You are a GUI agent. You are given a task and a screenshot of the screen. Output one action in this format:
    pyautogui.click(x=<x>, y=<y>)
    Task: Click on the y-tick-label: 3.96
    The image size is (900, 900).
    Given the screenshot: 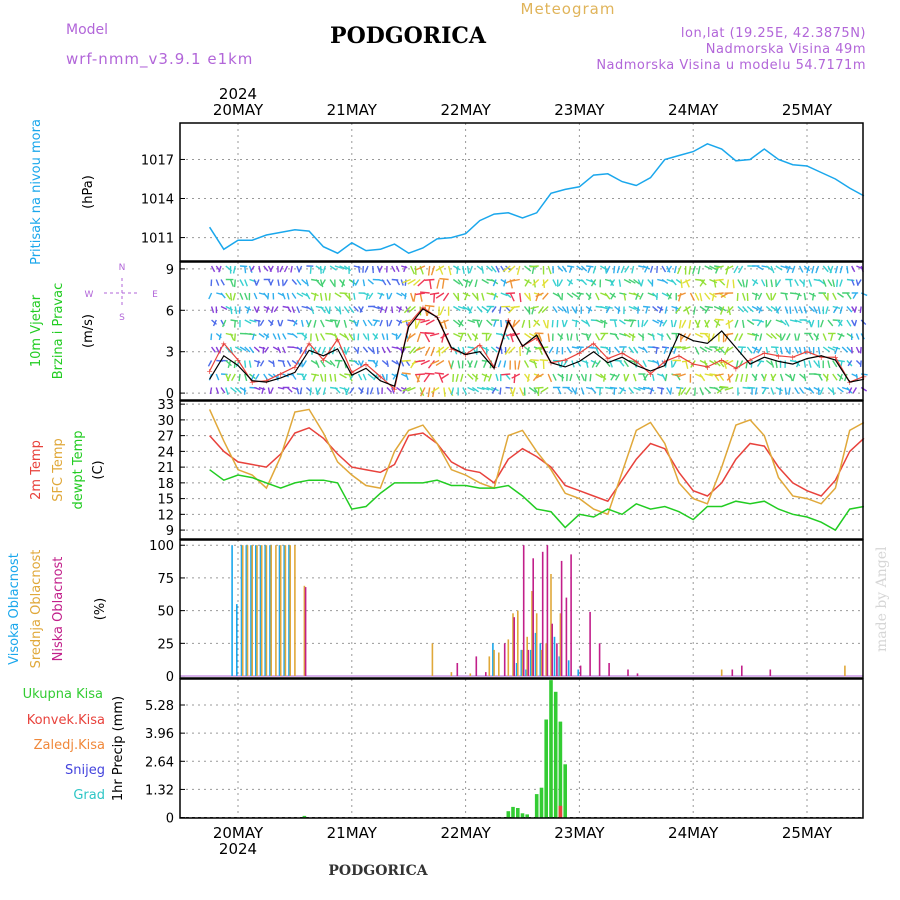 What is the action you would take?
    pyautogui.click(x=159, y=734)
    